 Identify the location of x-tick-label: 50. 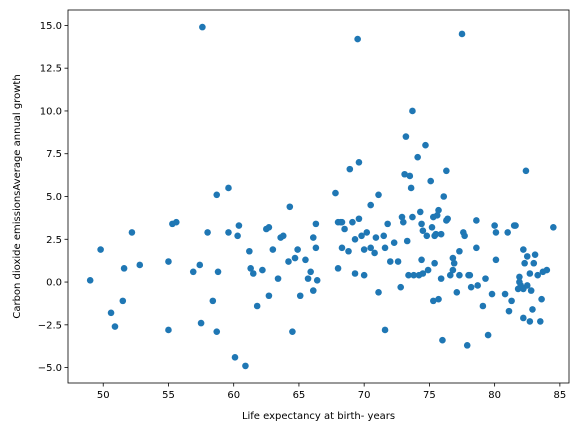
(103, 395).